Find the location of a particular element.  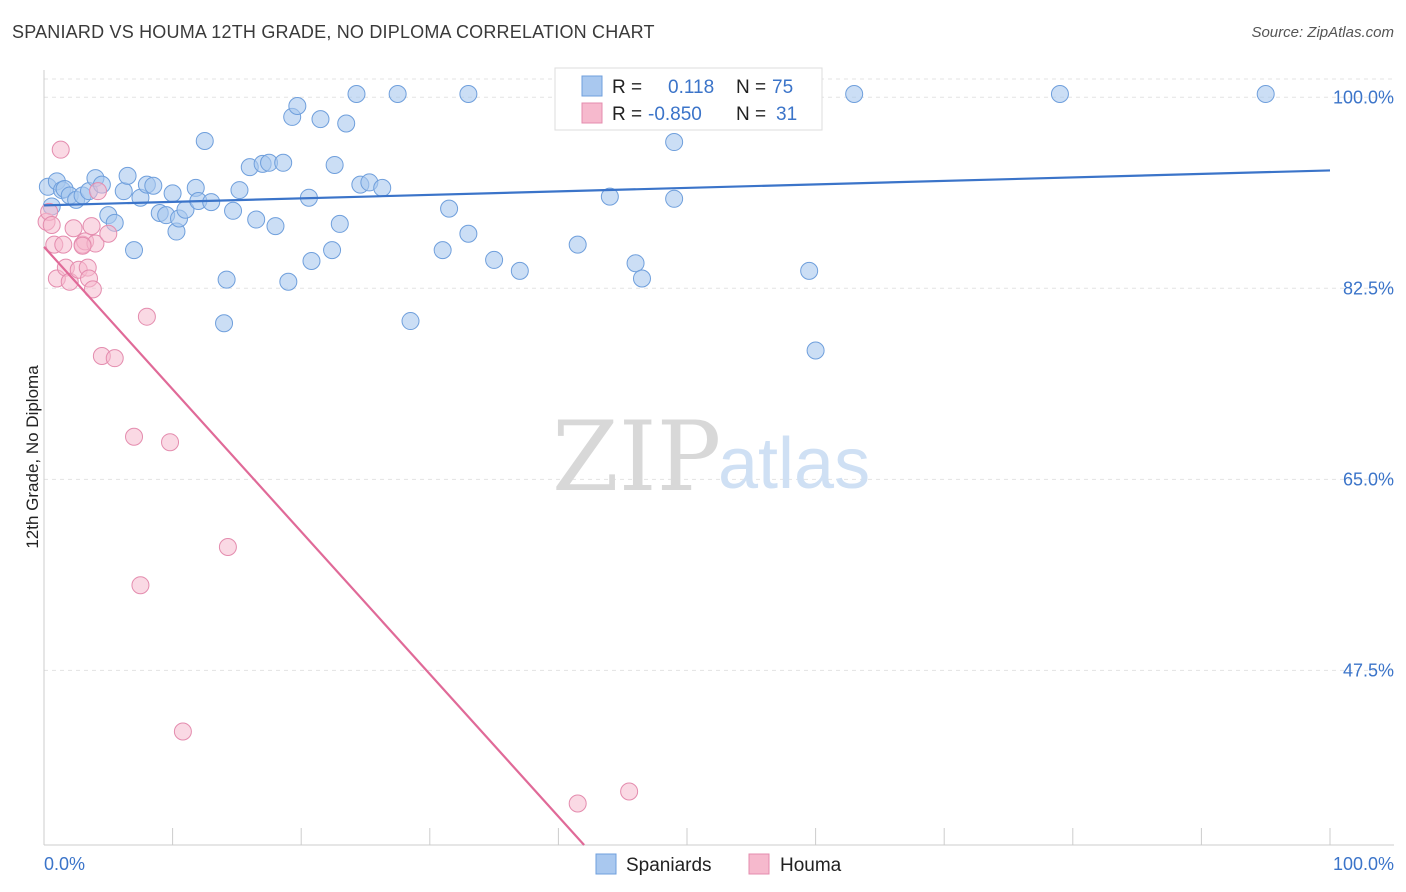

y-tick-label-3: 47.5% is located at coordinates (1368, 670).